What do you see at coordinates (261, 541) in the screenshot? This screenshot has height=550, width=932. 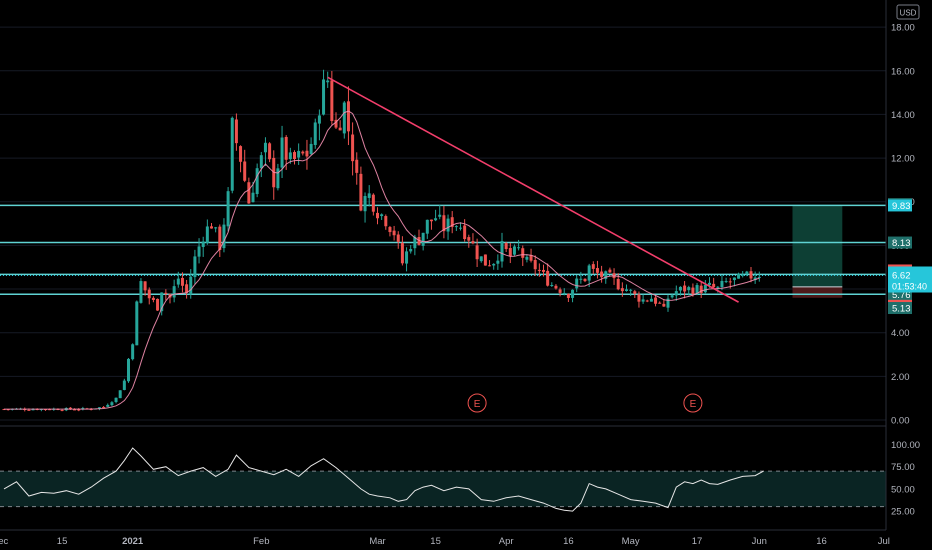 I see `time-tick: Feb` at bounding box center [261, 541].